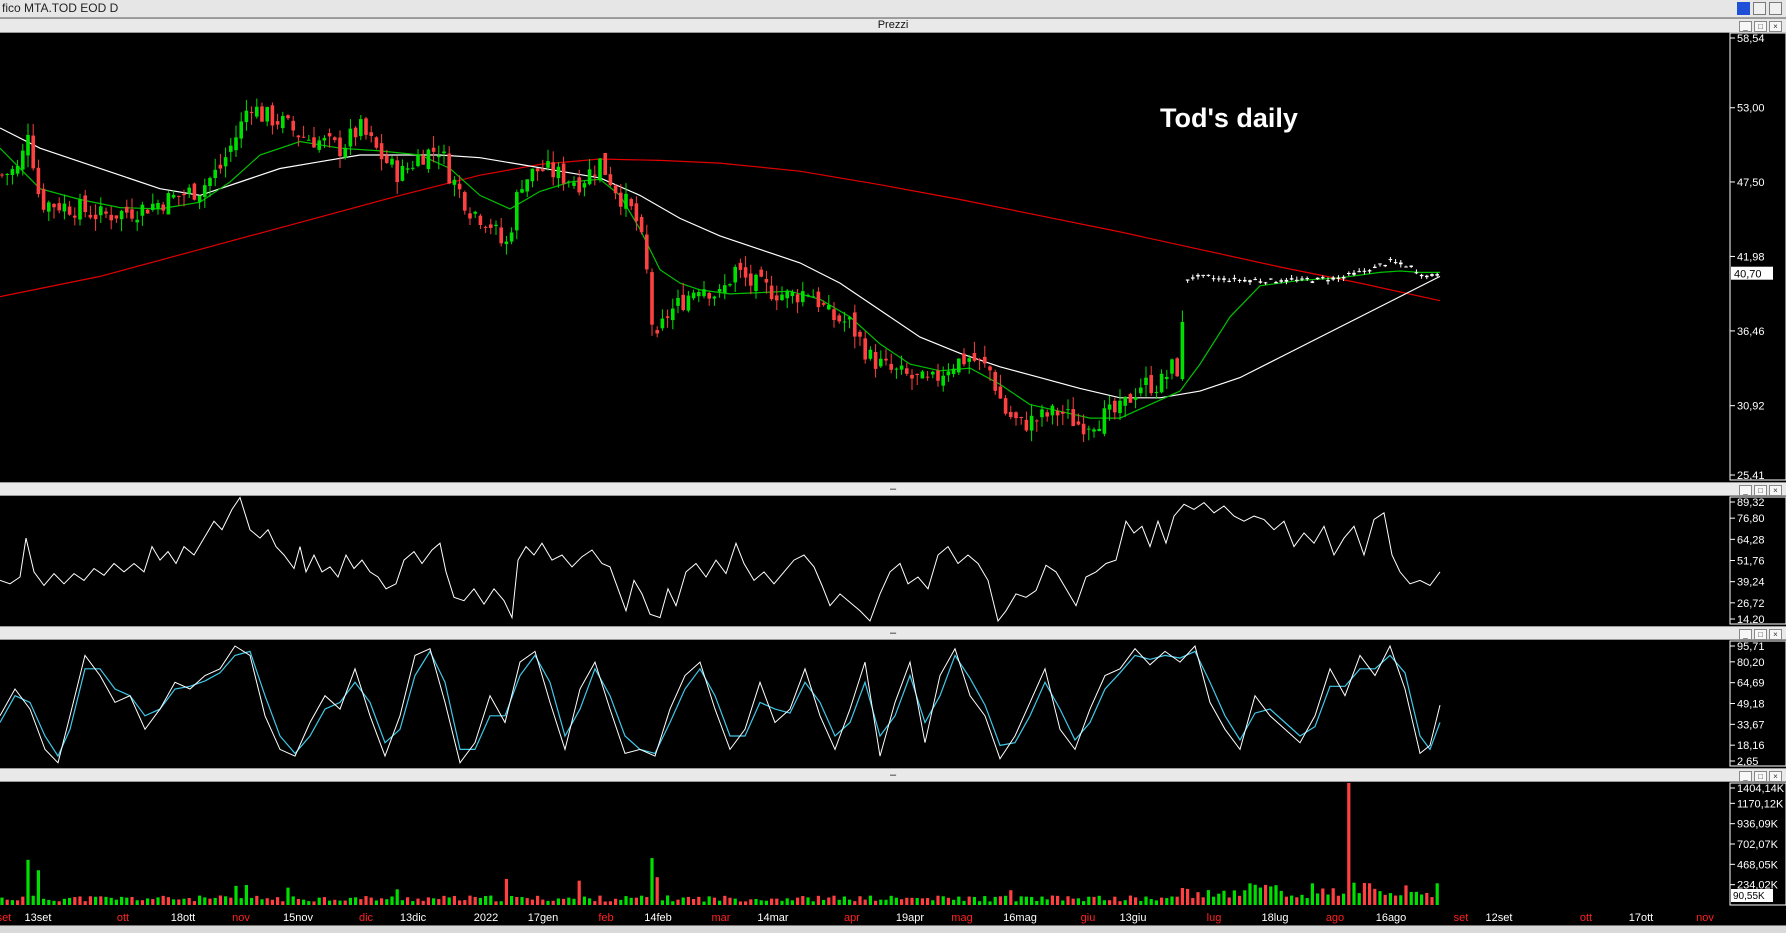 The height and width of the screenshot is (933, 1786). Describe the element at coordinates (1133, 918) in the screenshot. I see `x-axis-label: 13giu` at that location.